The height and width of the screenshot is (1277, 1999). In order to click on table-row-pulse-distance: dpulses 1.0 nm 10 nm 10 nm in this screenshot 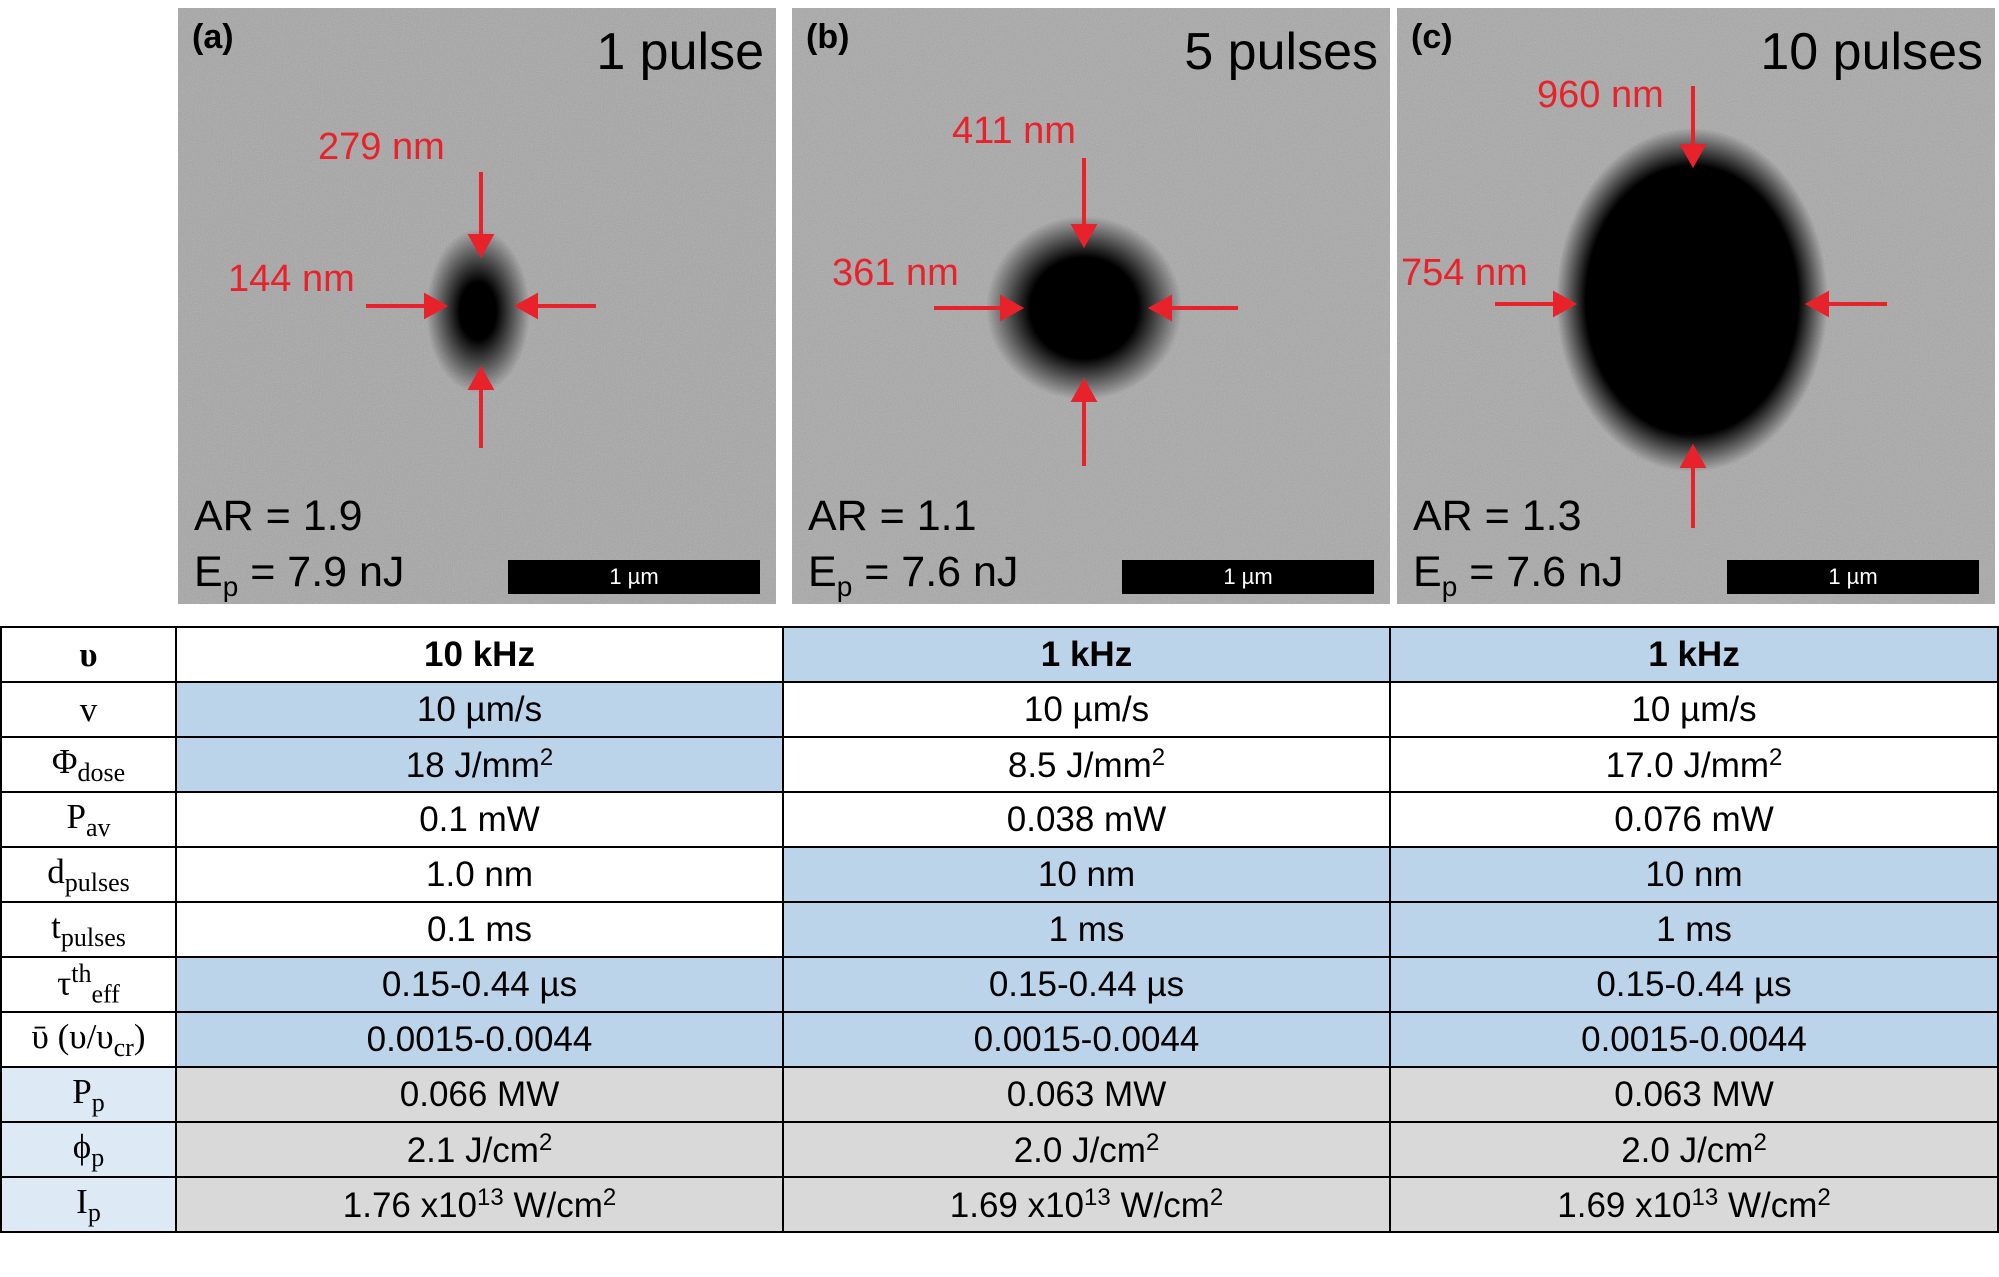, I will do `click(999, 874)`.